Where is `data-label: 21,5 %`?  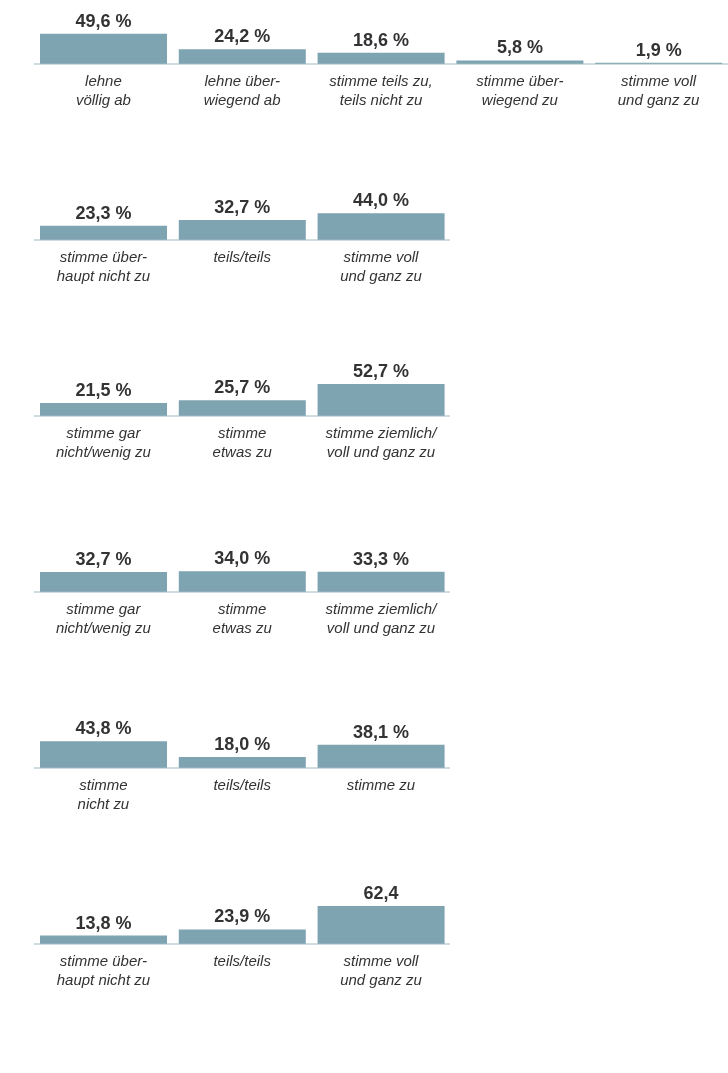
data-label: 21,5 % is located at coordinates (103, 389).